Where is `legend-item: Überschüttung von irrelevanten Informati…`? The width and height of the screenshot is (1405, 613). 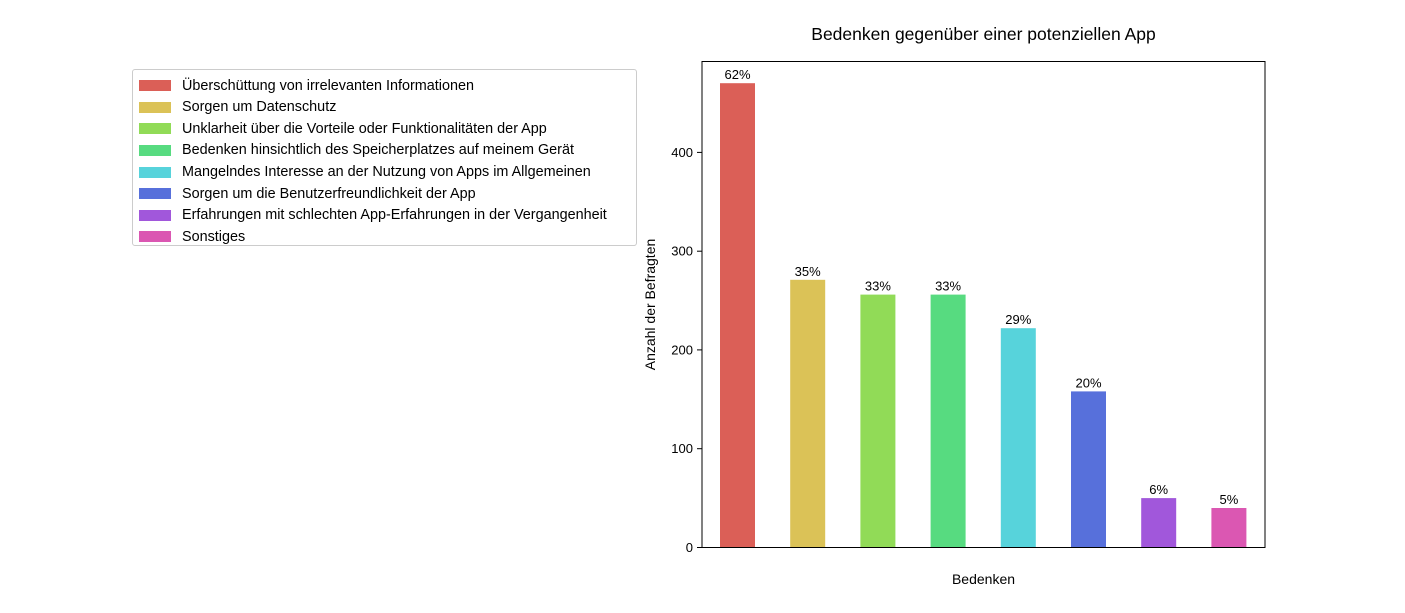
legend-item: Überschüttung von irrelevanten Informati… is located at coordinates (387, 86).